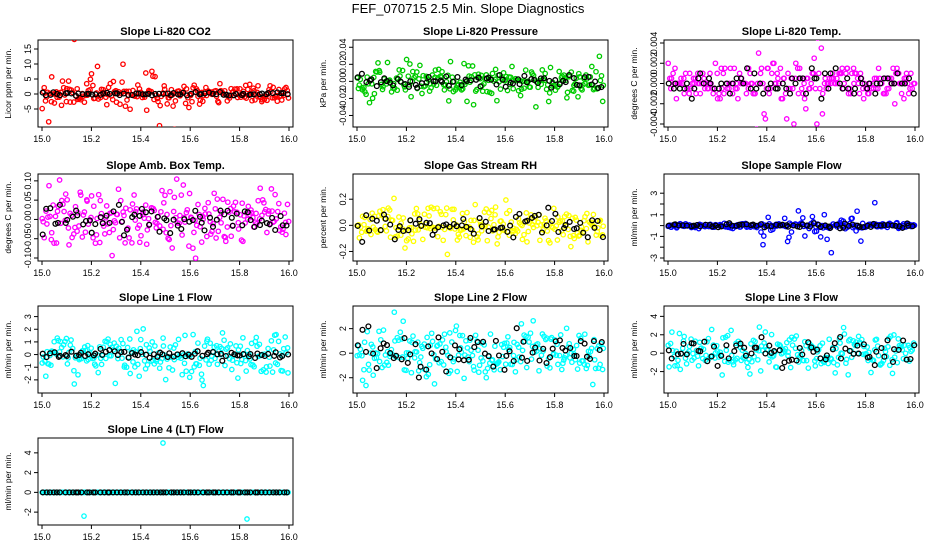 The height and width of the screenshot is (540, 936). I want to click on panel-title: Slope Sample Flow, so click(791, 166).